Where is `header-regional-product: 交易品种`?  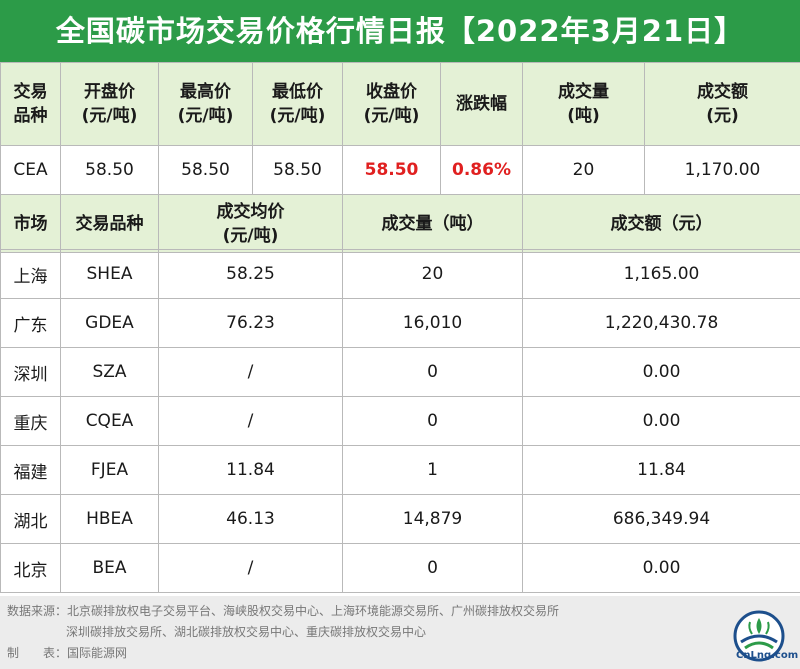
header-regional-product: 交易品种 is located at coordinates (109, 223).